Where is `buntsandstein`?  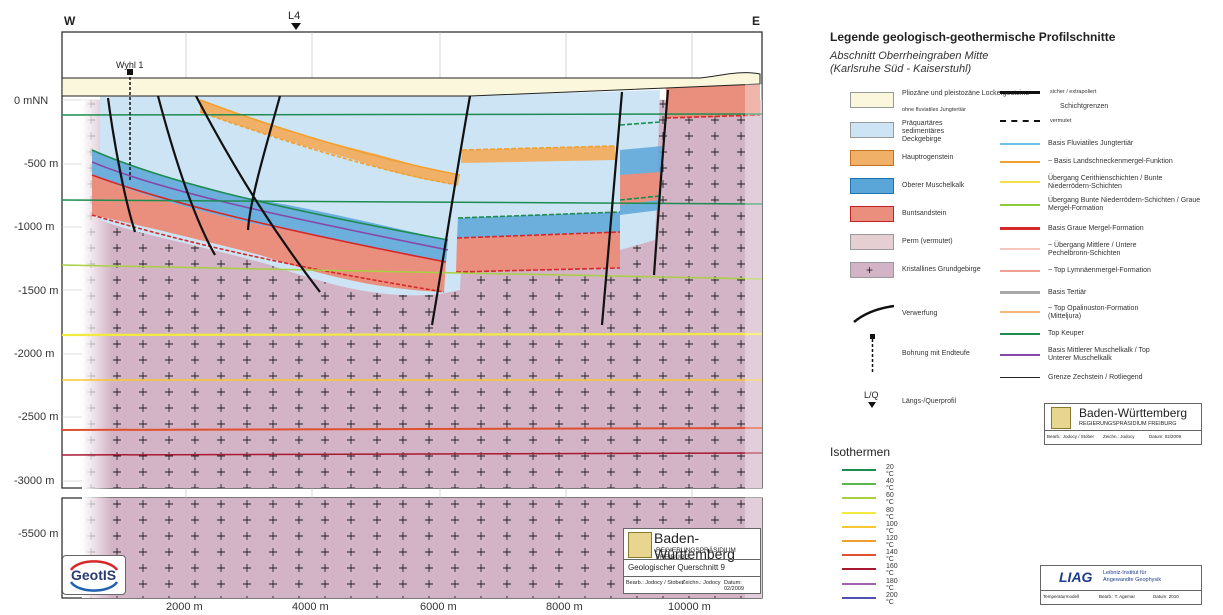 buntsandstein is located at coordinates (269, 233).